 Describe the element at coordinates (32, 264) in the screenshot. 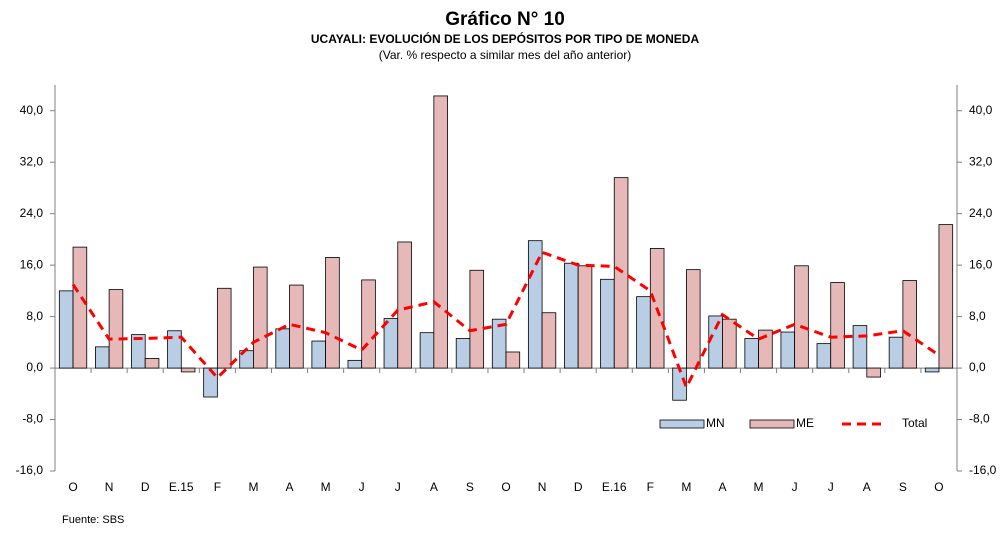

I see `y-tick-label: 16,0` at that location.